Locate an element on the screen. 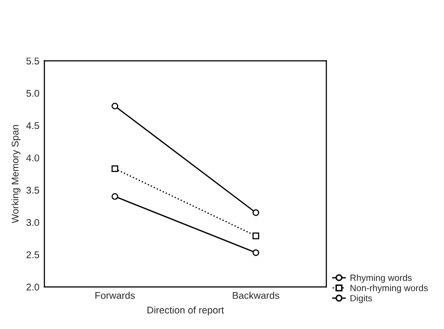 The width and height of the screenshot is (444, 329). x-axis-title: Direction of report is located at coordinates (186, 311).